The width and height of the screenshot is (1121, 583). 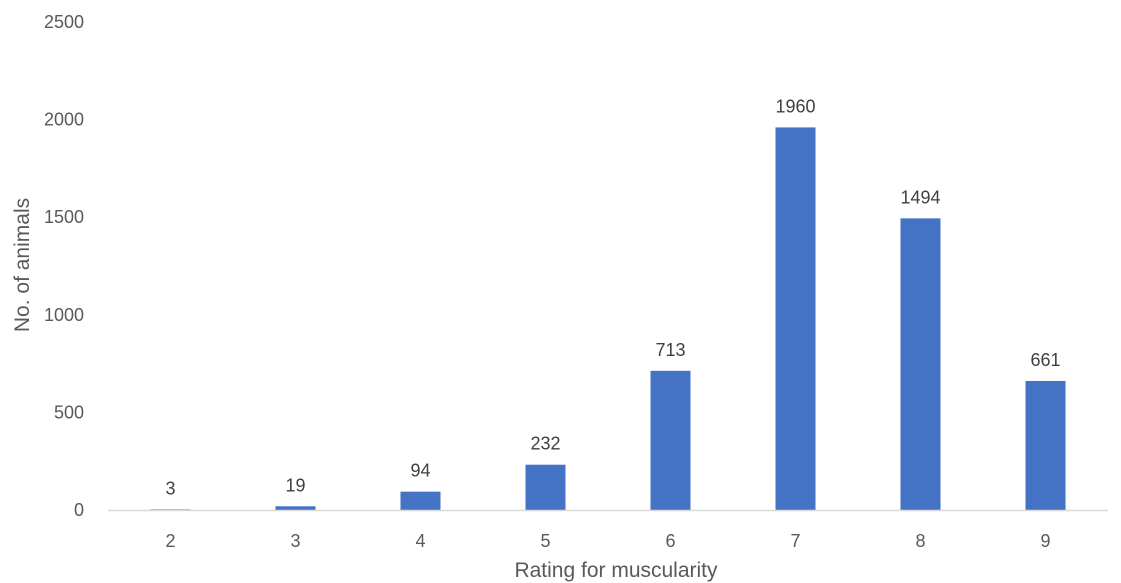 I want to click on x-axis-title: Rating for muscularity, so click(x=616, y=570).